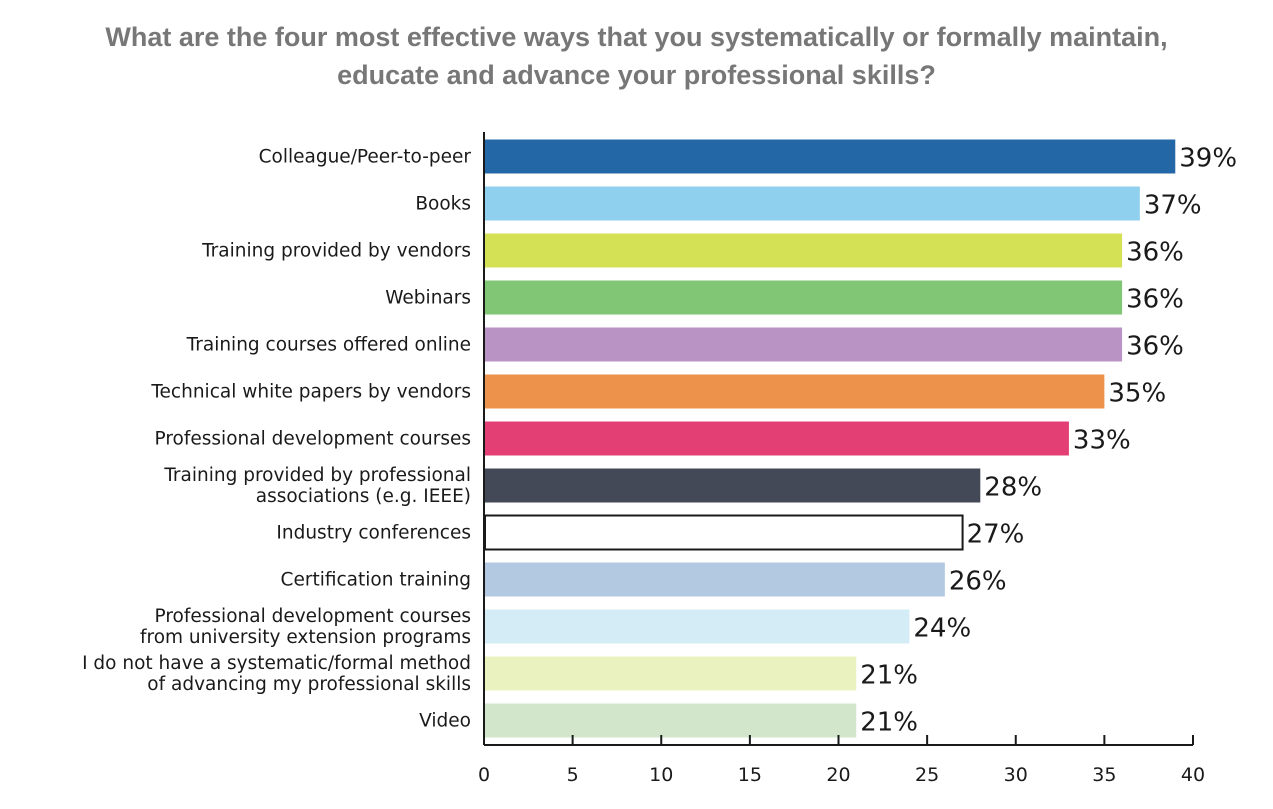  I want to click on value-label: 35%, so click(1137, 394).